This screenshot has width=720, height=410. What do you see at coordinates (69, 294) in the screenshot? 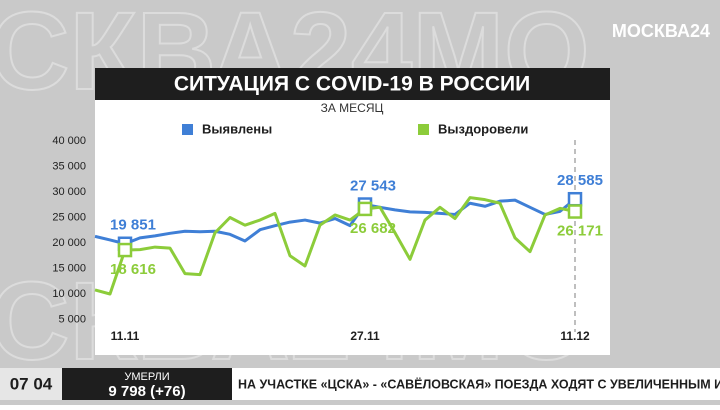
I see `y-tick-label: 10 000` at bounding box center [69, 294].